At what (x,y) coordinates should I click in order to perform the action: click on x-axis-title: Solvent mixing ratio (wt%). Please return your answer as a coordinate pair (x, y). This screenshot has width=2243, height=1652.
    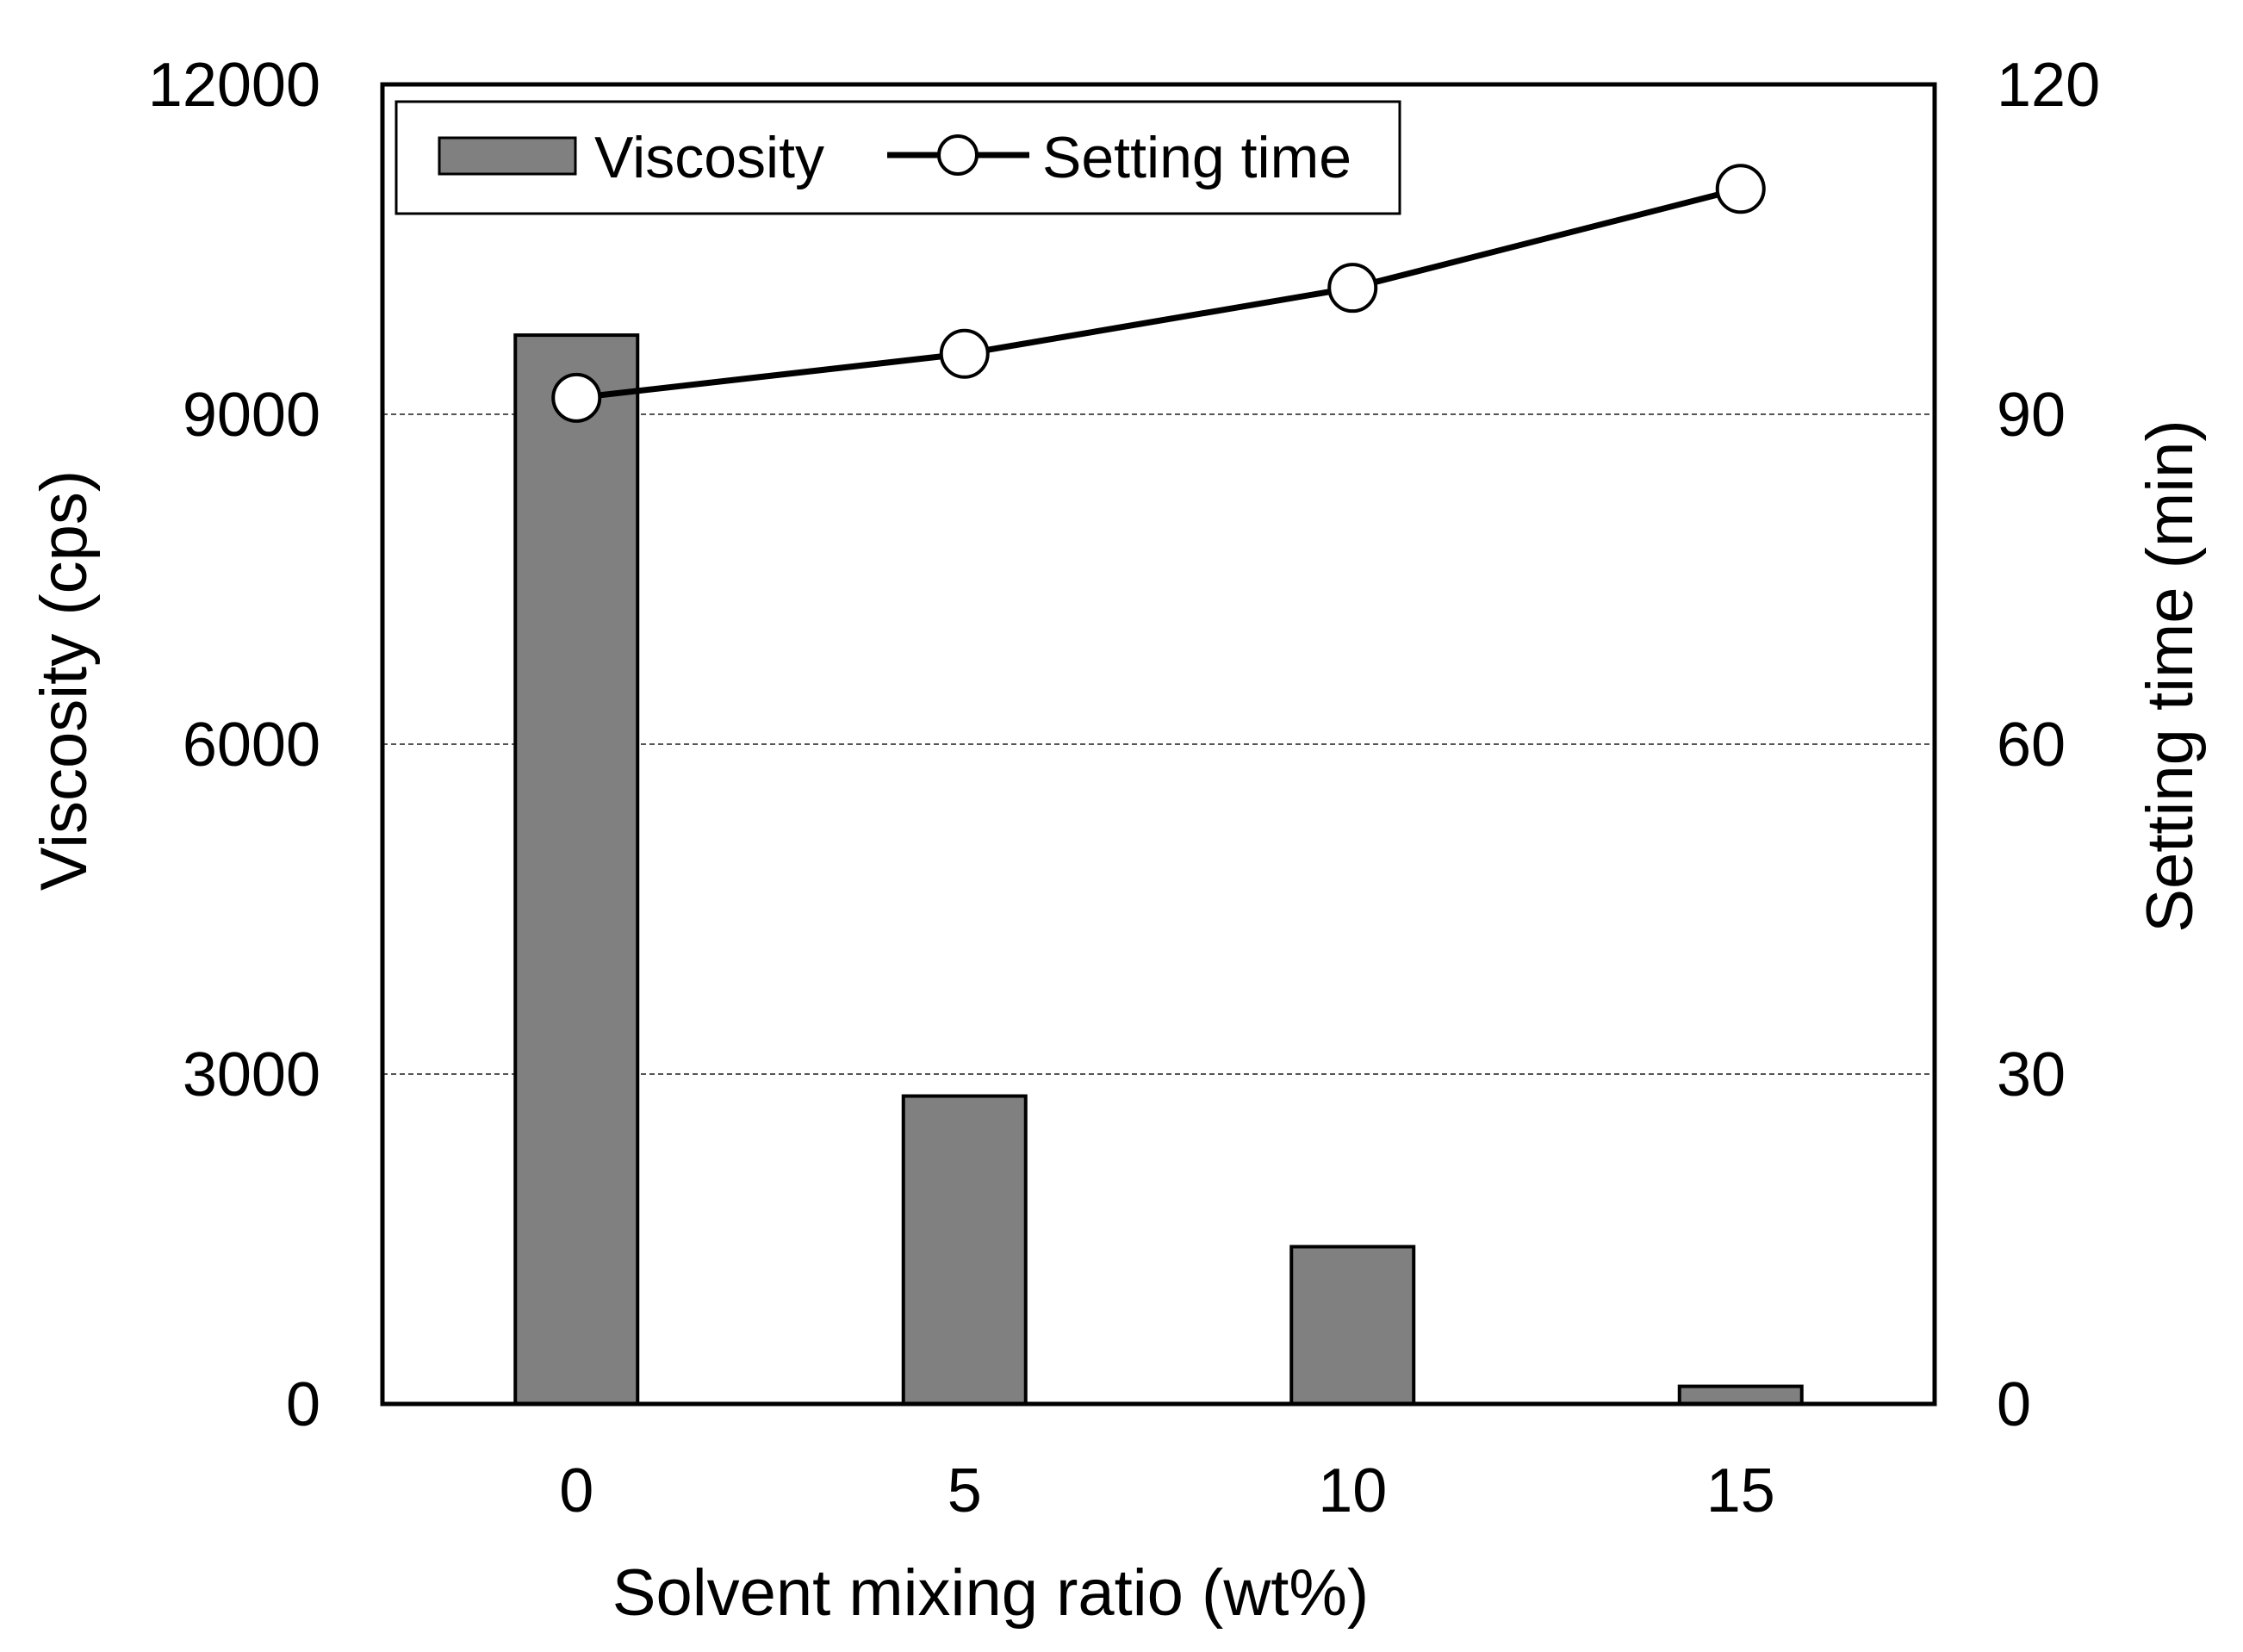
    Looking at the image, I should click on (991, 1593).